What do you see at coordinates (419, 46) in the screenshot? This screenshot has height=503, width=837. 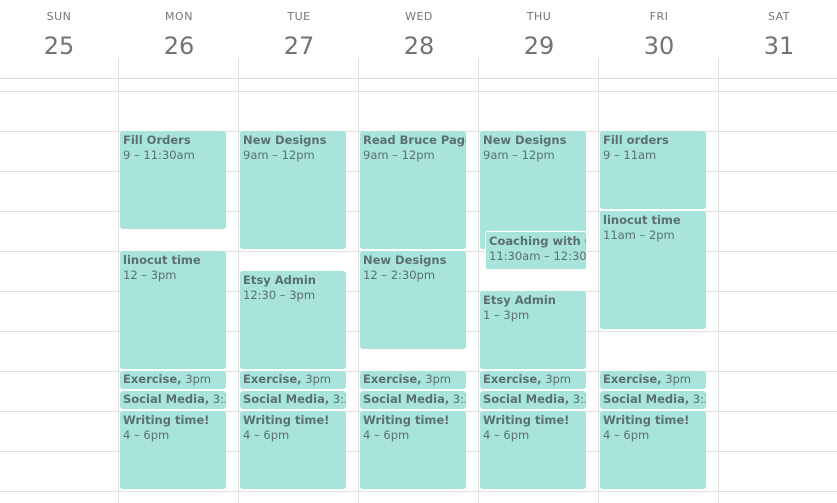 I see `day-number: 28` at bounding box center [419, 46].